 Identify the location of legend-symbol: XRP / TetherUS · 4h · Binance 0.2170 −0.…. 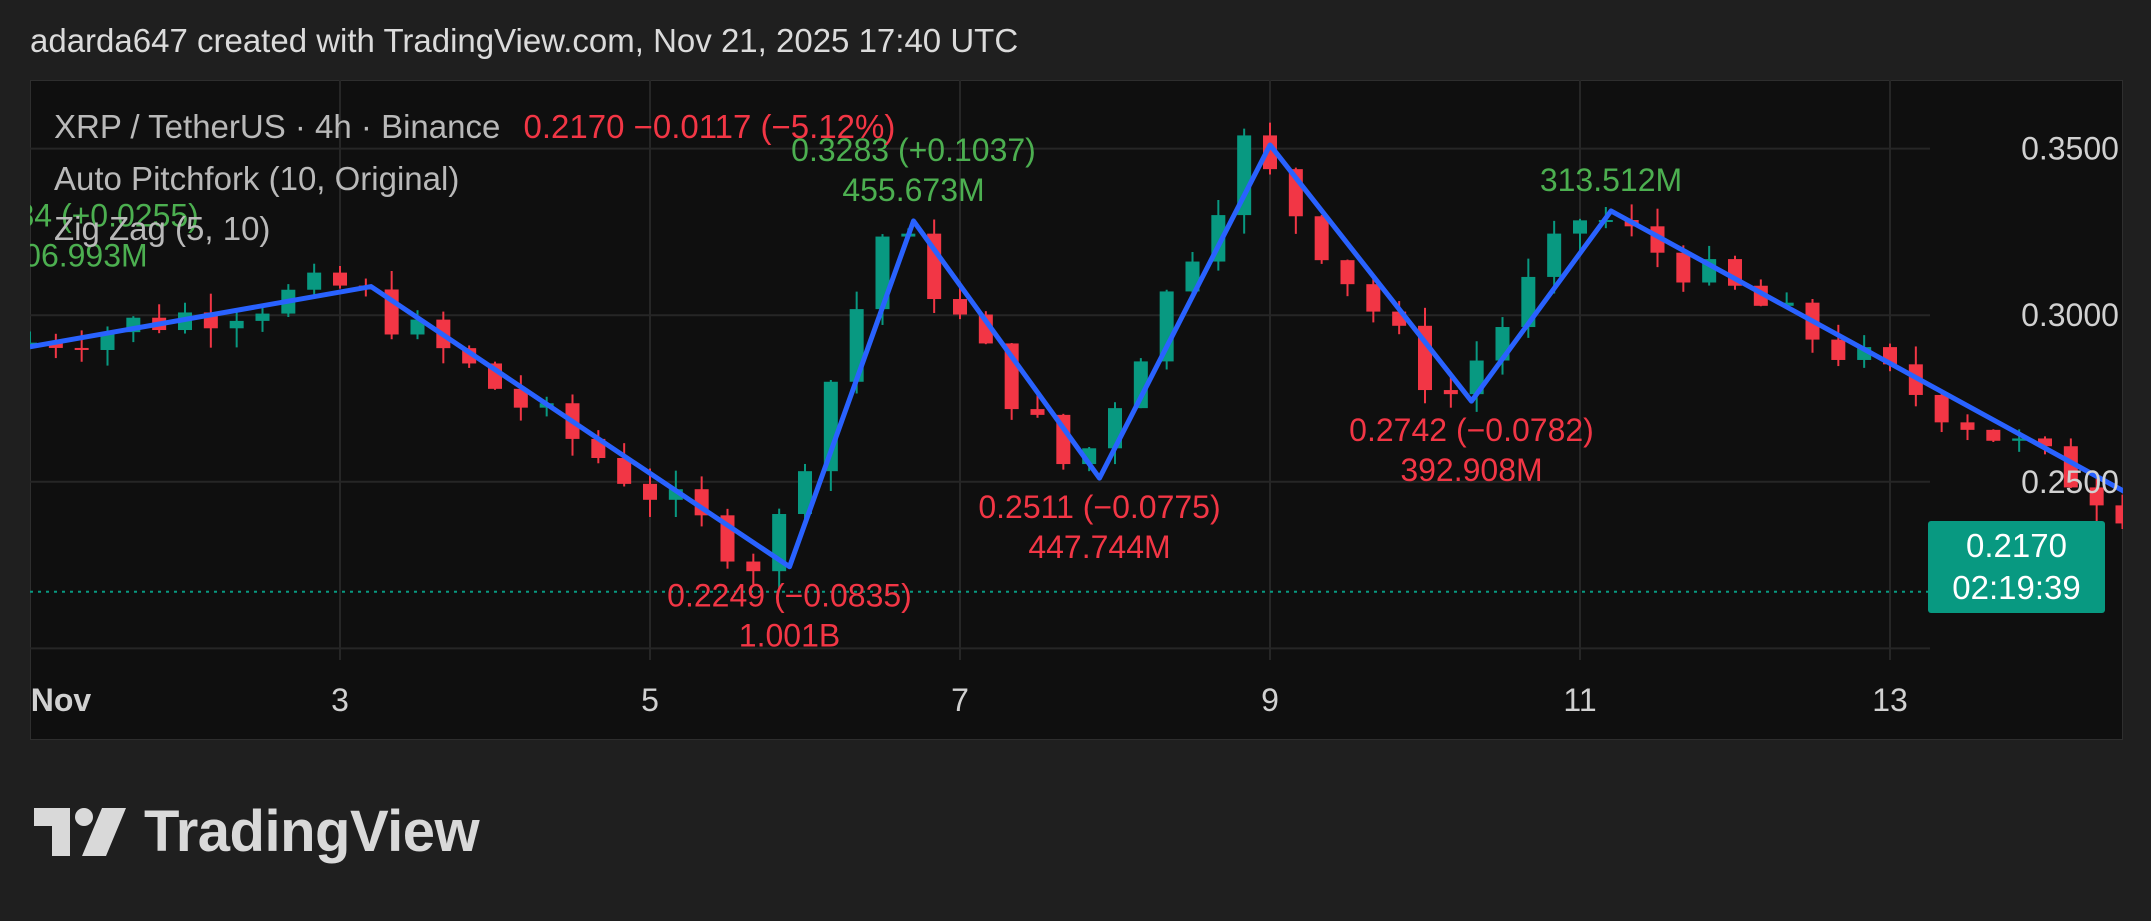
(474, 127).